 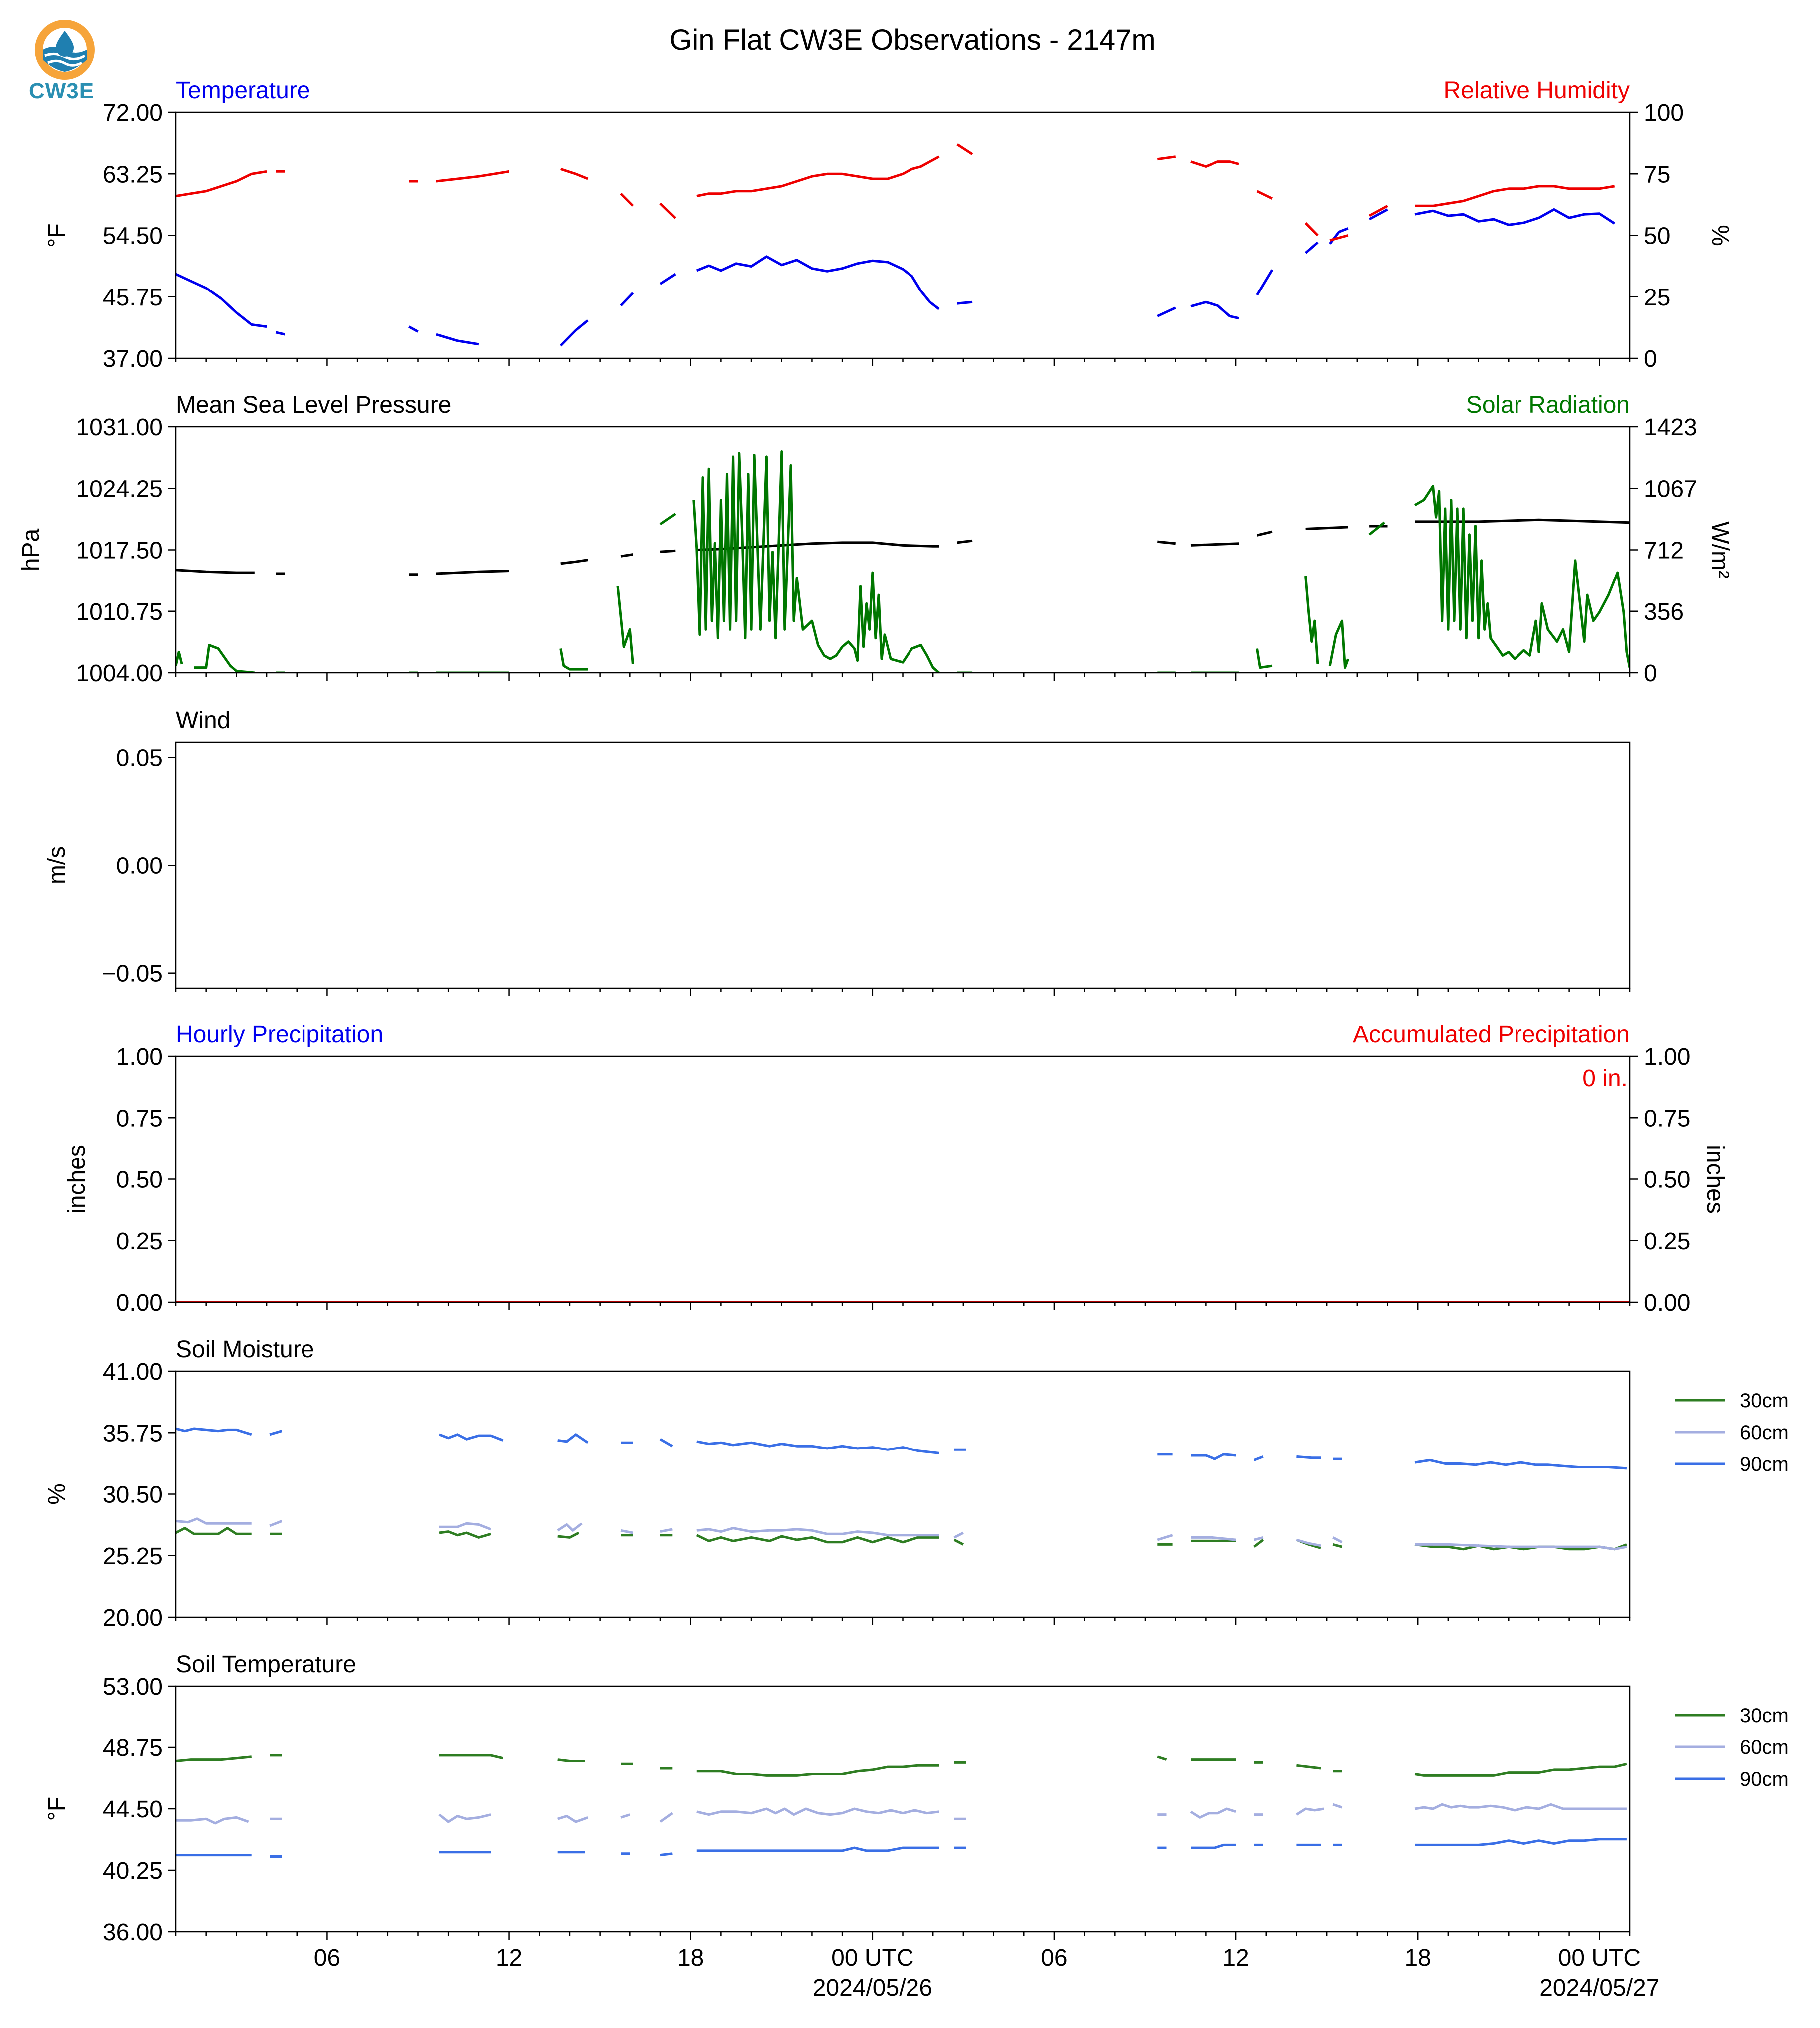 What do you see at coordinates (327, 1958) in the screenshot?
I see `x-tick-label: 06` at bounding box center [327, 1958].